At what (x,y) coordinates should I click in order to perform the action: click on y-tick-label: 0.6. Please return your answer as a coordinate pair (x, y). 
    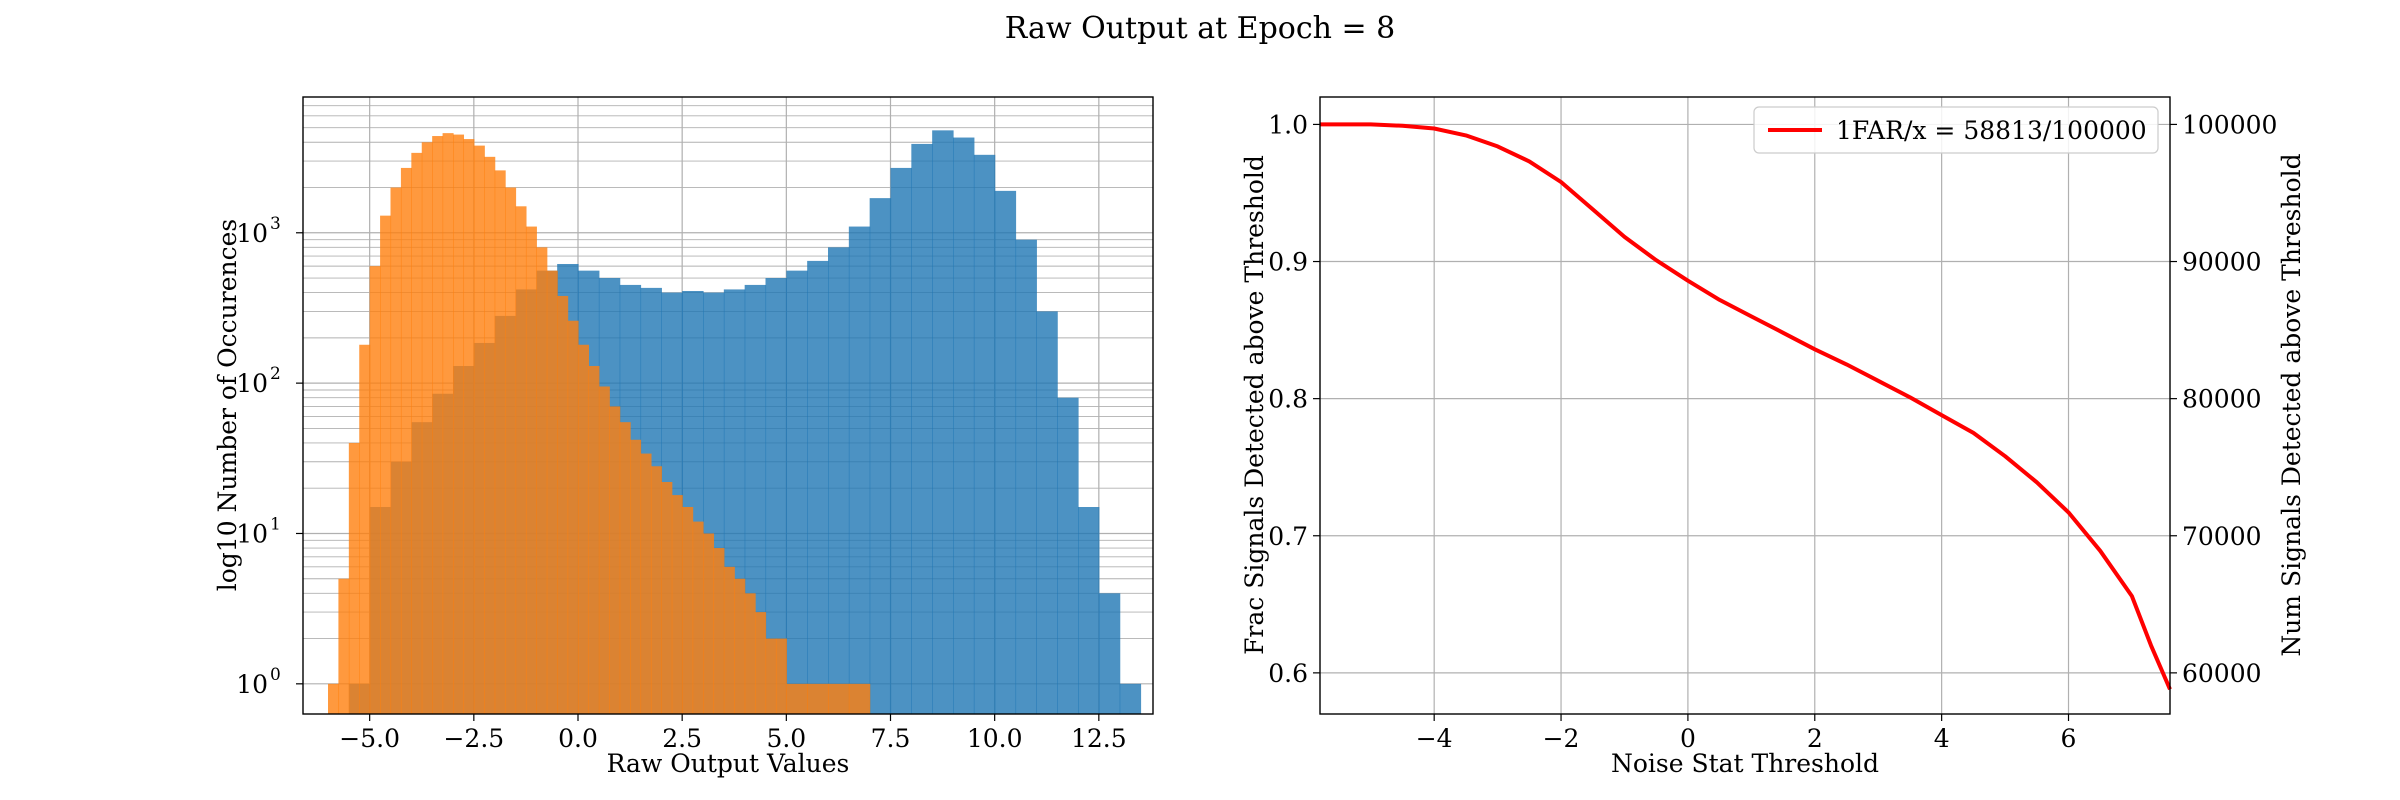
    Looking at the image, I should click on (1288, 673).